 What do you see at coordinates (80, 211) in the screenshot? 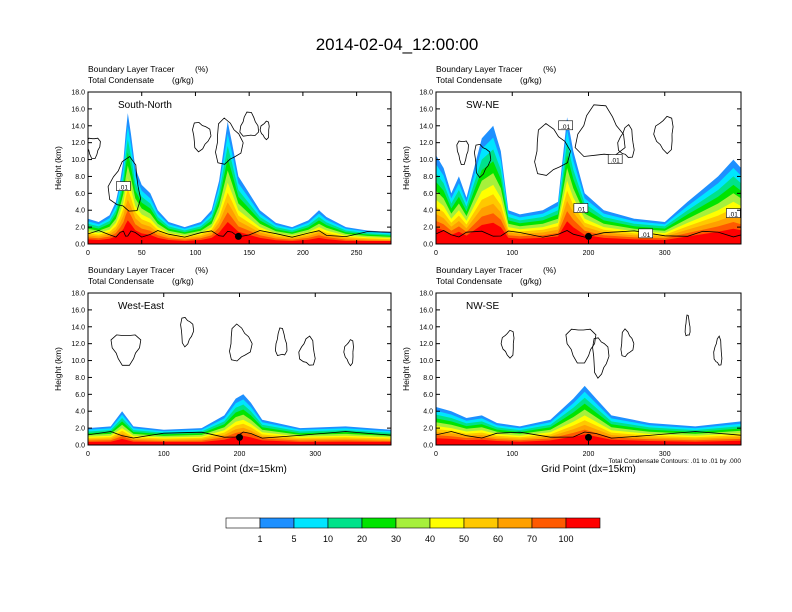
I see `y-tick-label: 4.0` at bounding box center [80, 211].